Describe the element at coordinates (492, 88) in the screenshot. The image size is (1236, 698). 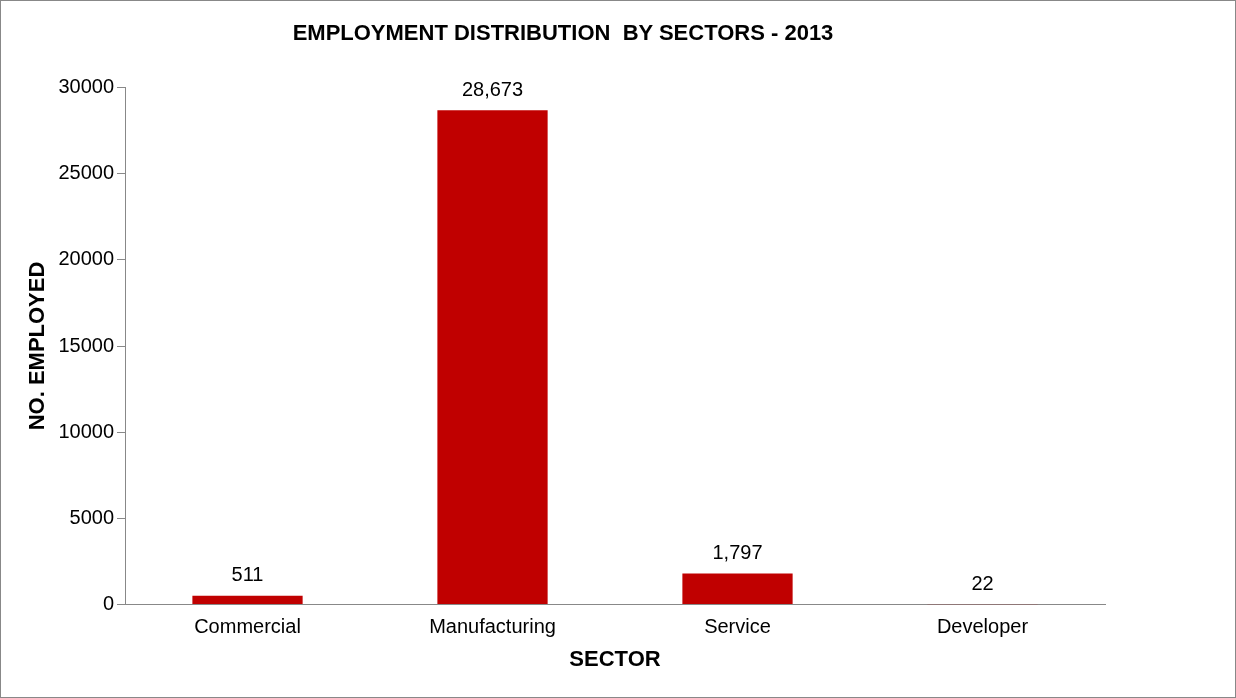
I see `data-label: 28,673` at that location.